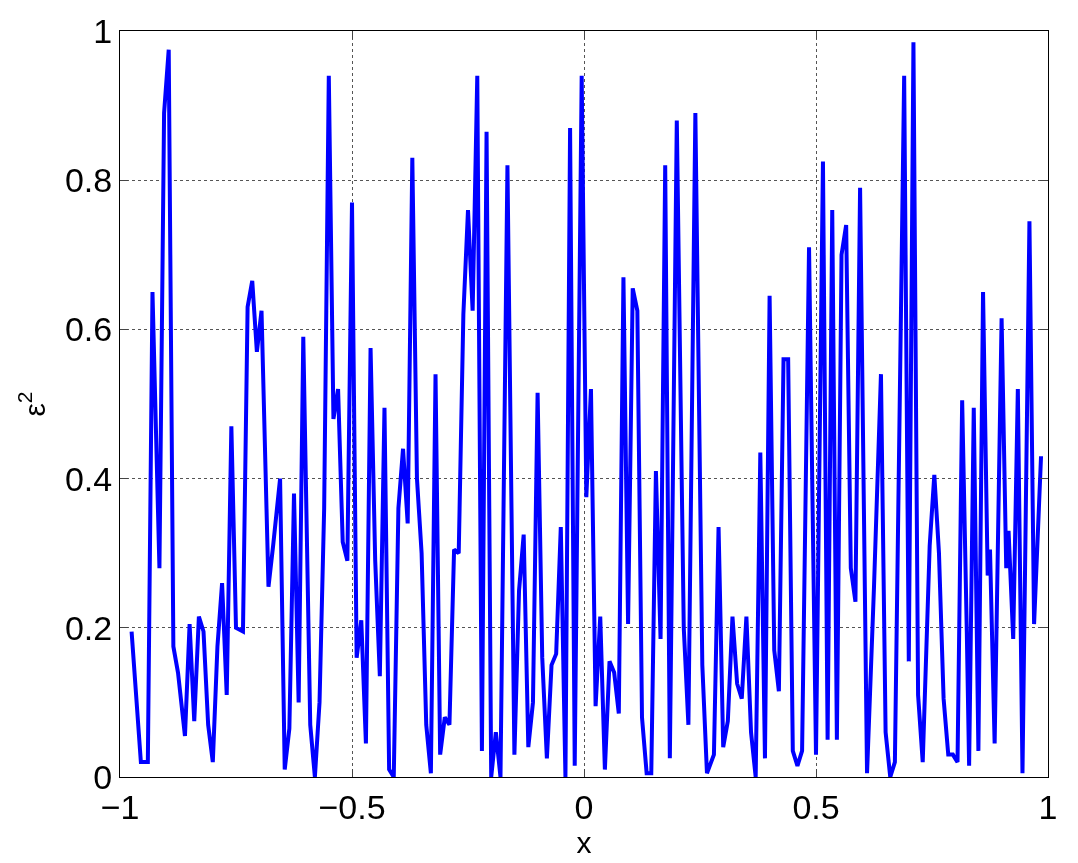  Describe the element at coordinates (88, 180) in the screenshot. I see `y-tick-label: 0.8` at that location.